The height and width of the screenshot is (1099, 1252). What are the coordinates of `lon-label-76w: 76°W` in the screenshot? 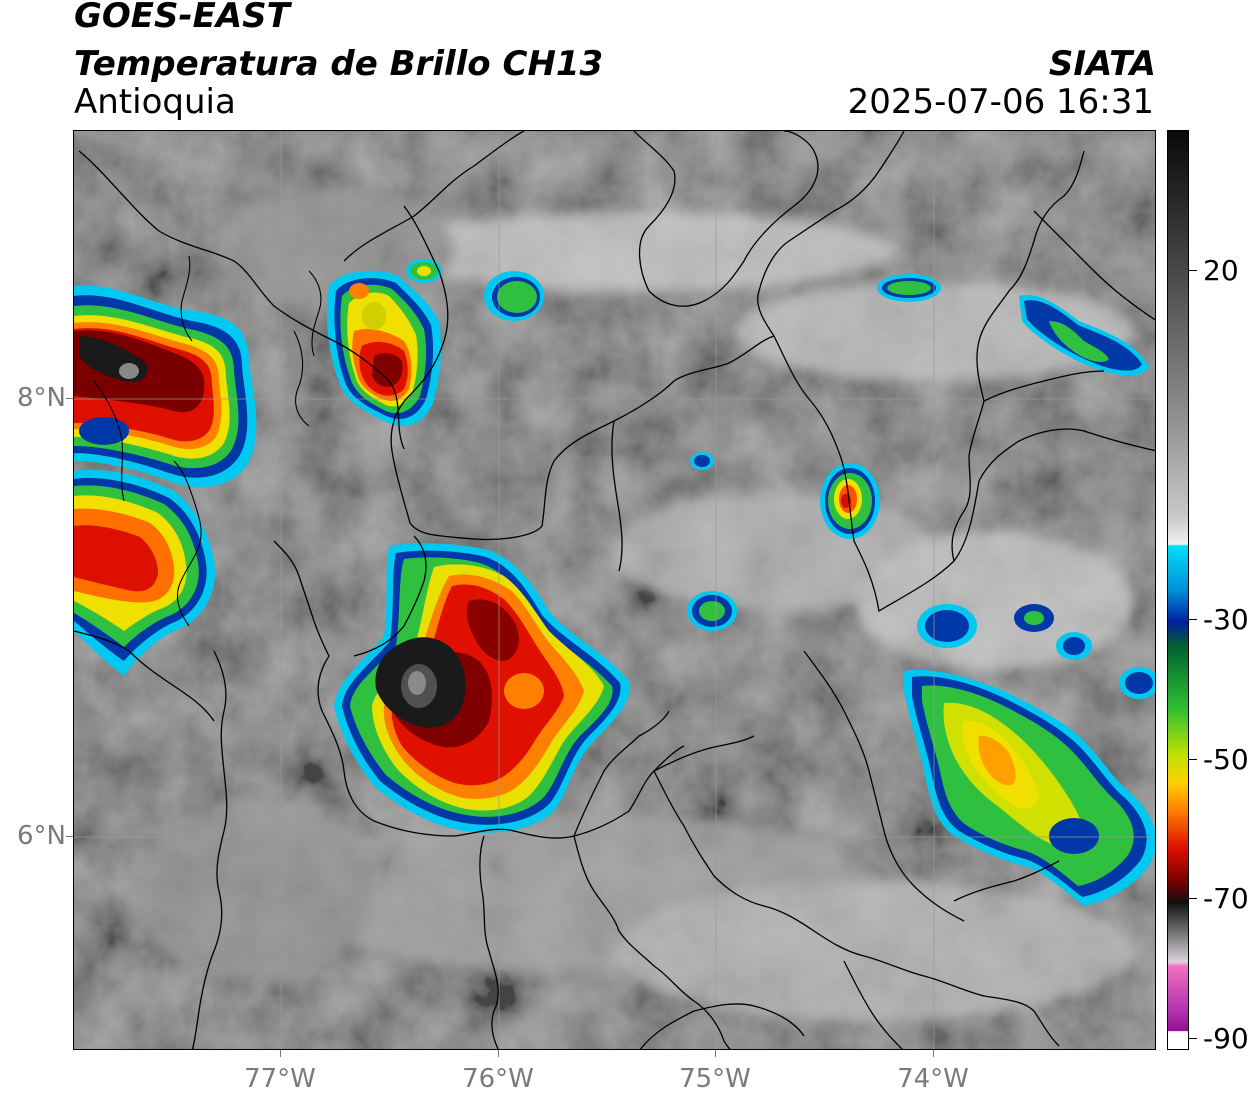 It's located at (498, 1079).